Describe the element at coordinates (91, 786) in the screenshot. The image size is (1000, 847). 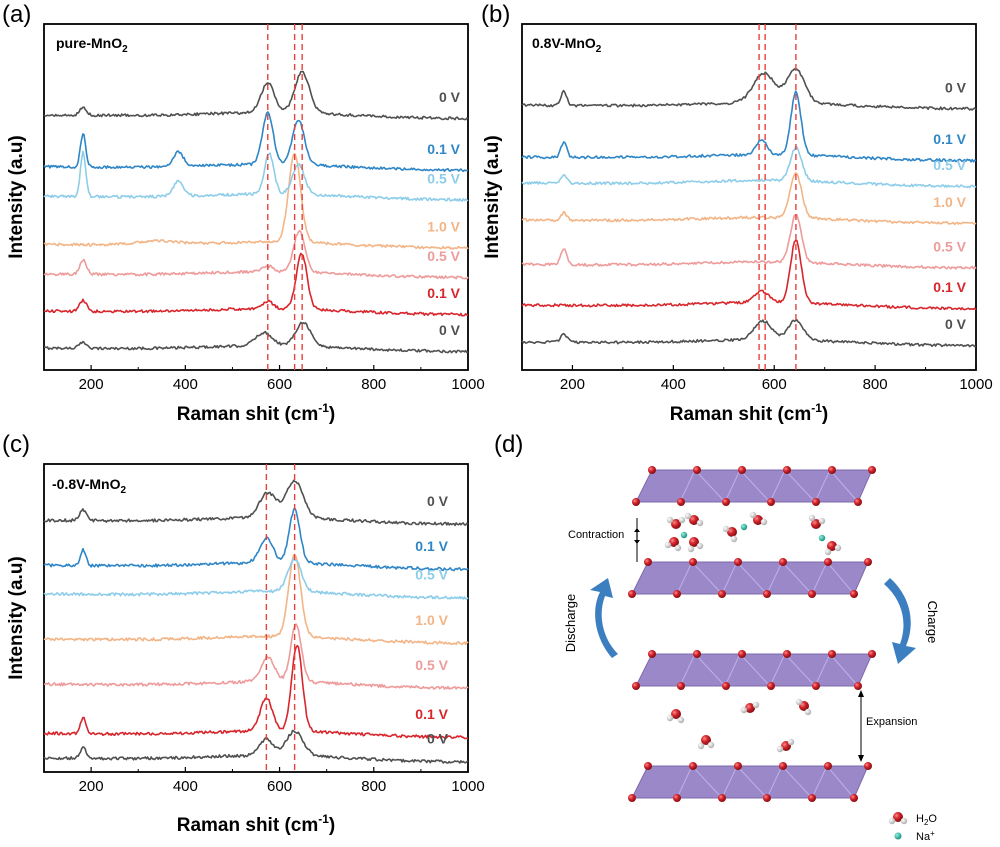
I see `x-tick-label-c-0: 200` at that location.